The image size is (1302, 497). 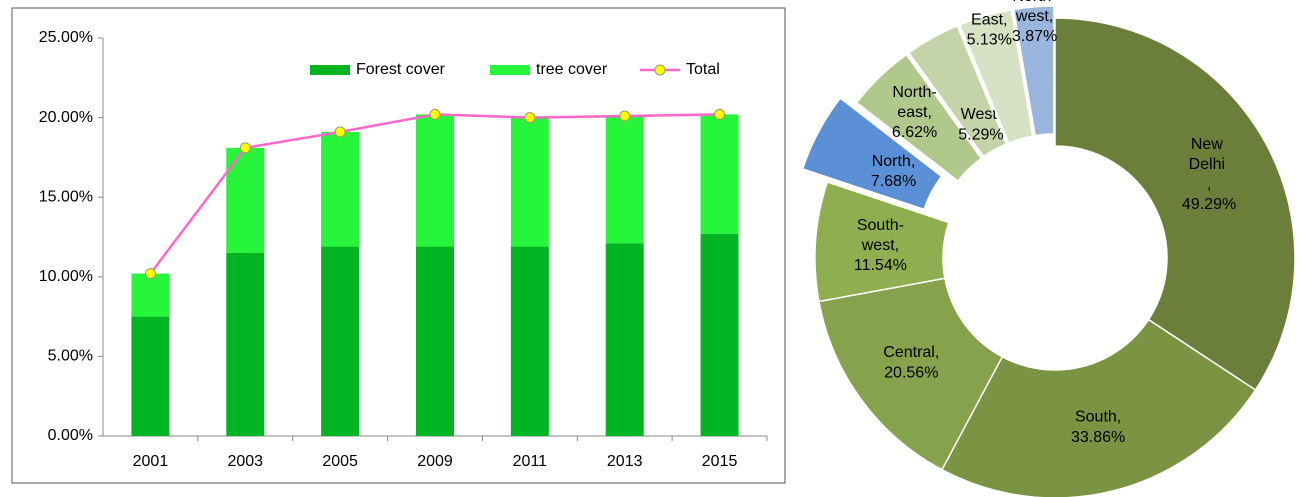 I want to click on y-tick-label: 25.00%, so click(x=66, y=37).